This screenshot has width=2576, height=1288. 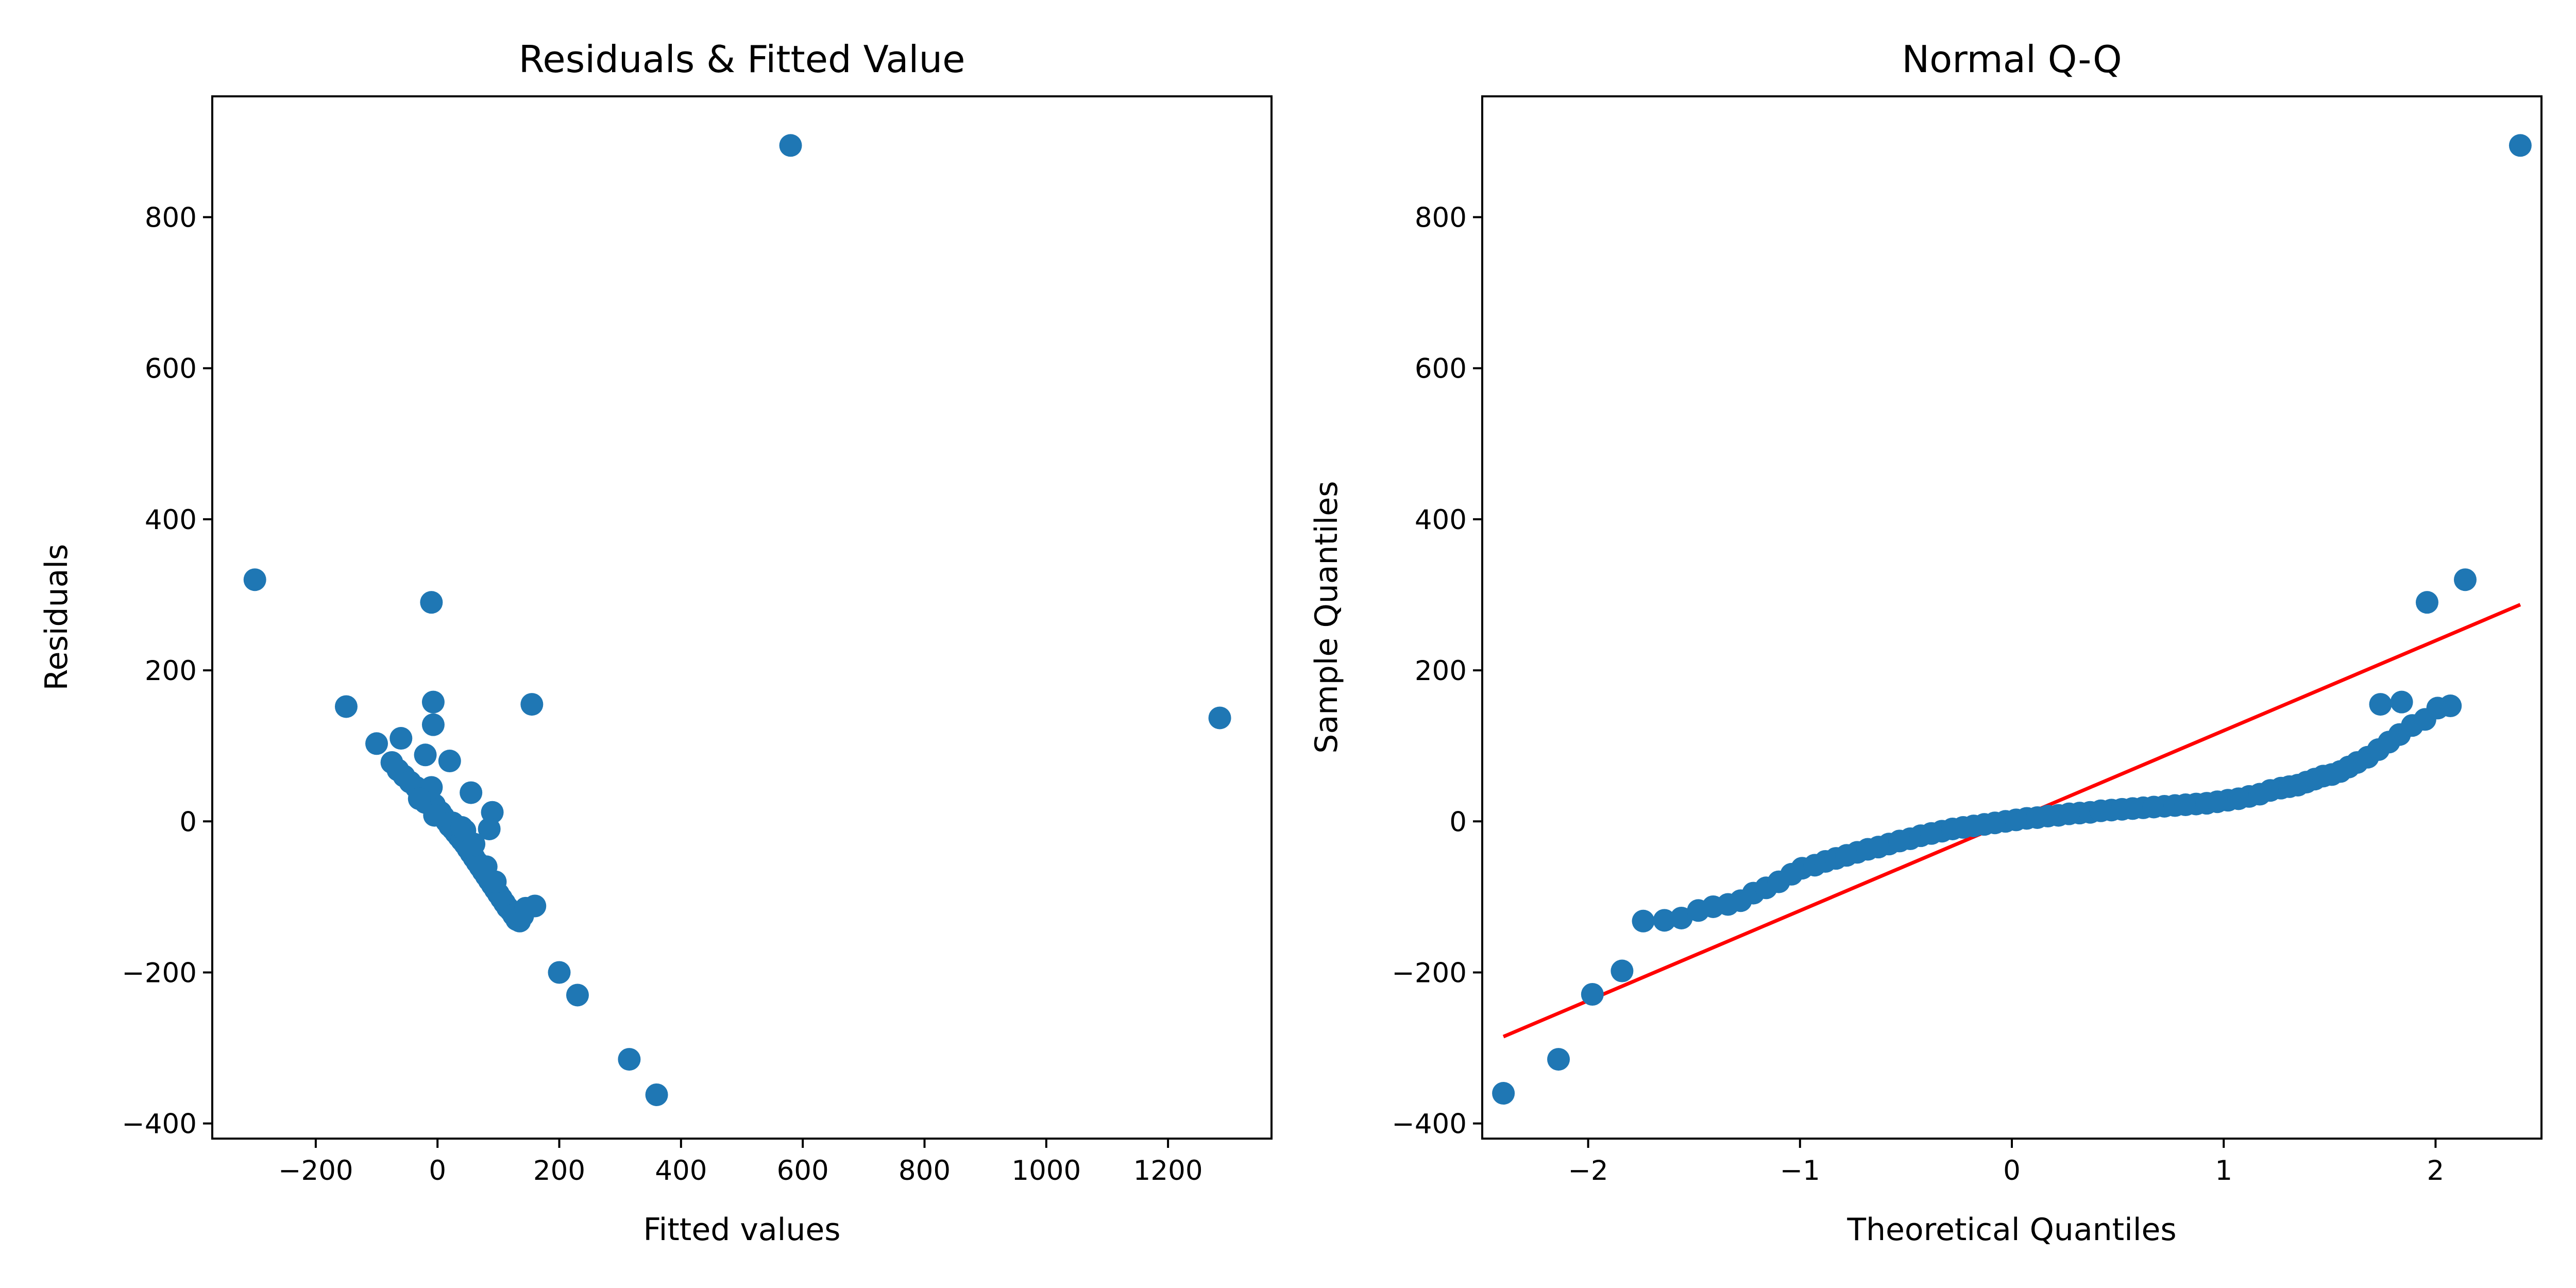 What do you see at coordinates (171, 218) in the screenshot?
I see `residuals-y-tick-label: 800` at bounding box center [171, 218].